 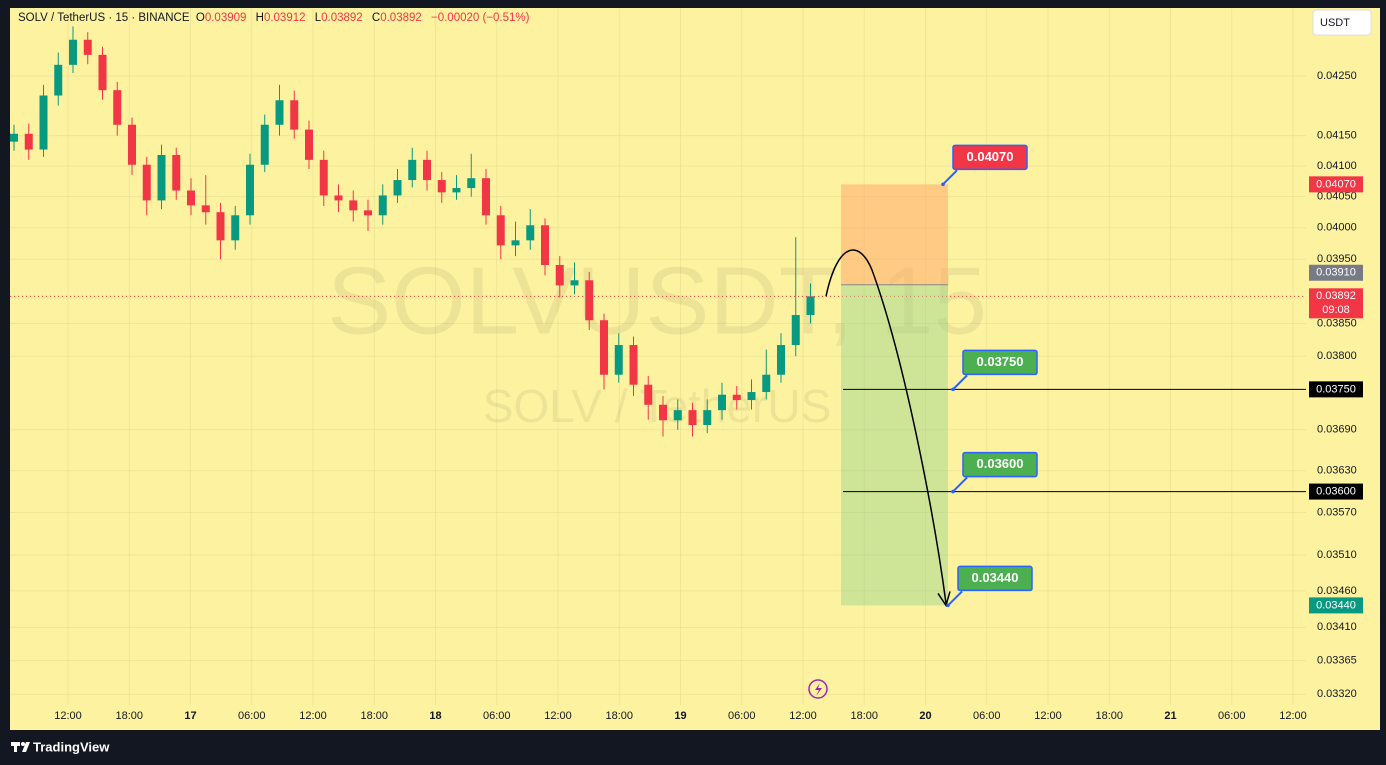 I want to click on target-tag-label: 0.03440, so click(x=1336, y=605).